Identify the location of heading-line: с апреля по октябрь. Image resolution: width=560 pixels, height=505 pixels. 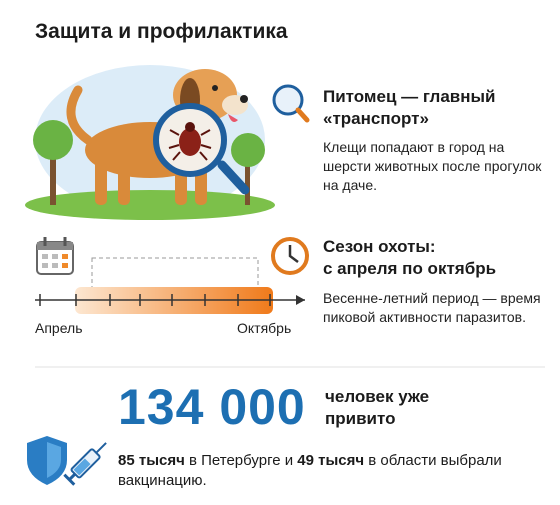
(410, 268).